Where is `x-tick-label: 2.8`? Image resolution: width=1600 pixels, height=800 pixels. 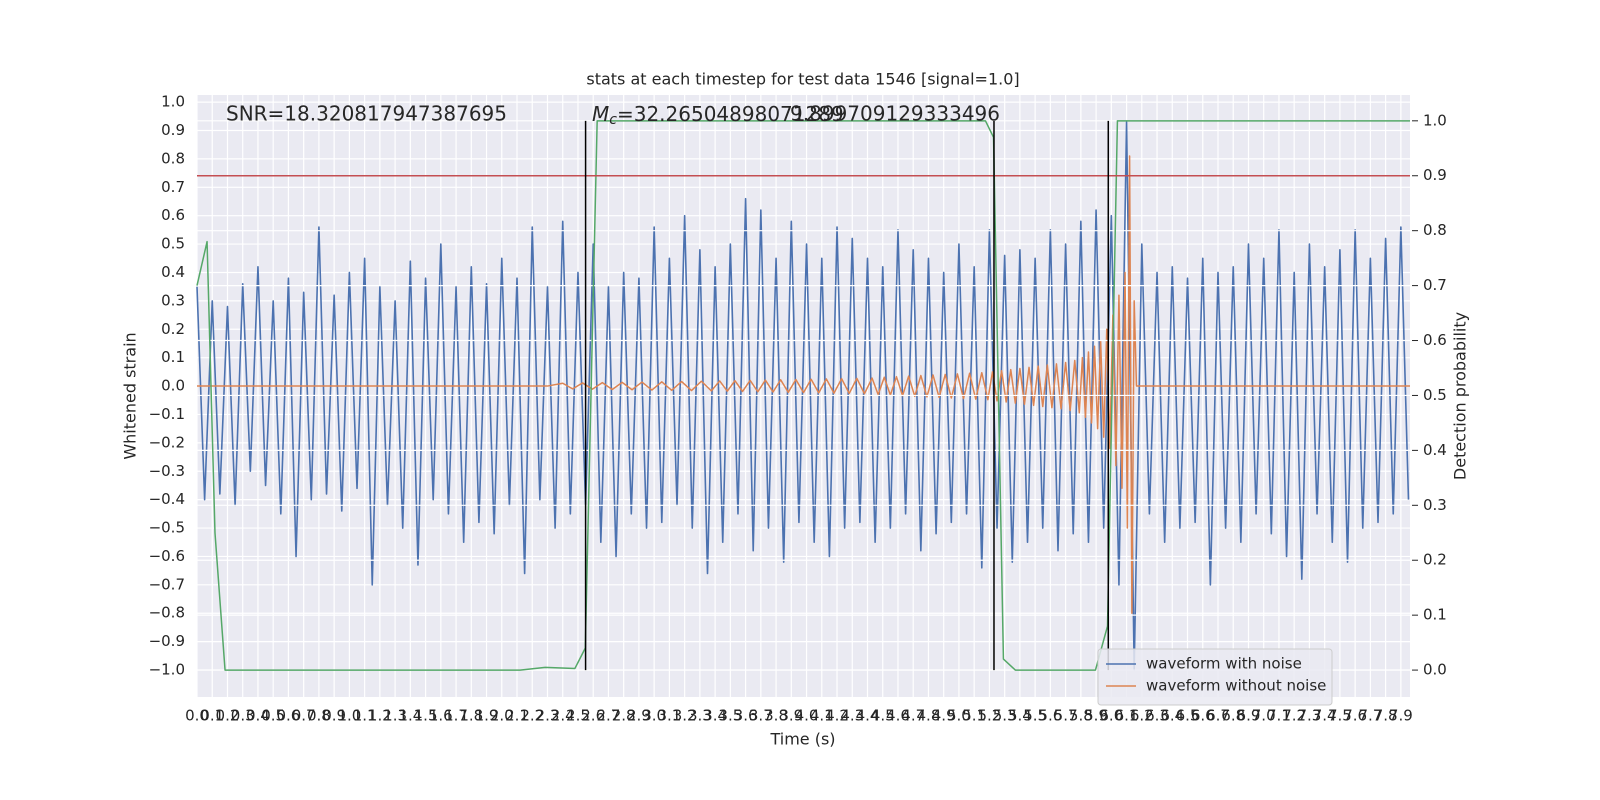
x-tick-label: 2.8 is located at coordinates (624, 716).